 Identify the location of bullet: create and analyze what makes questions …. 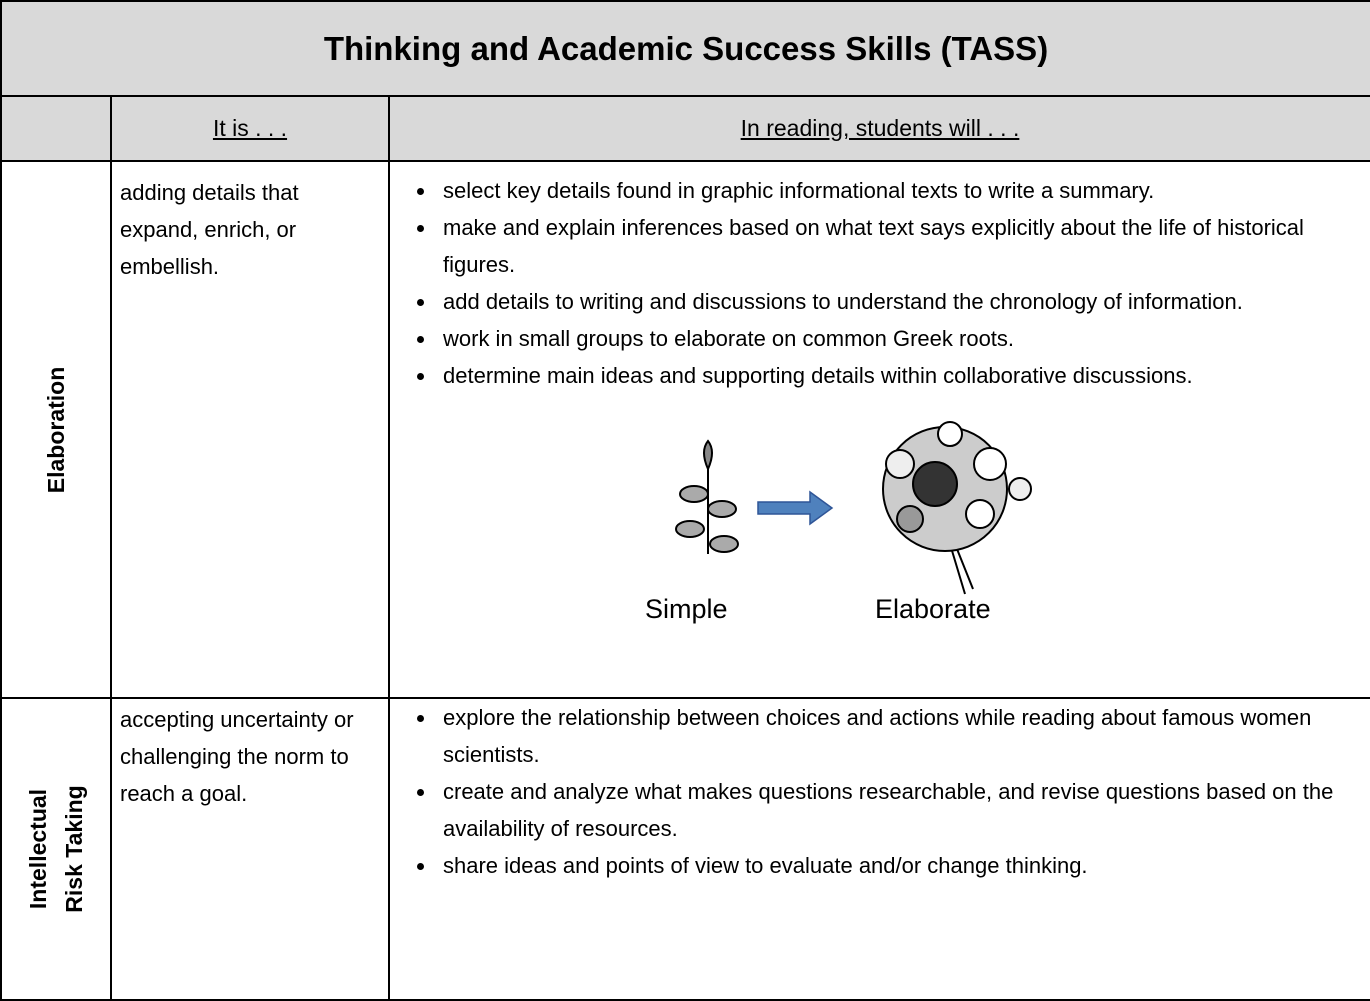
(898, 810).